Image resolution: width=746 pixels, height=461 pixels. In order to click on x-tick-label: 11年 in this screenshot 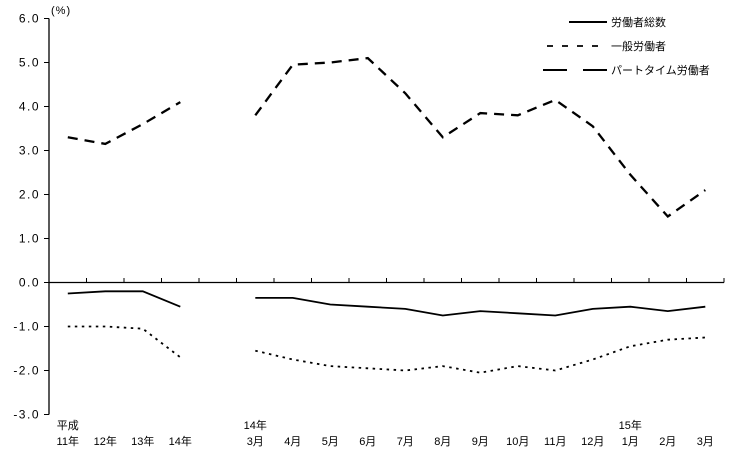, I will do `click(68, 441)`.